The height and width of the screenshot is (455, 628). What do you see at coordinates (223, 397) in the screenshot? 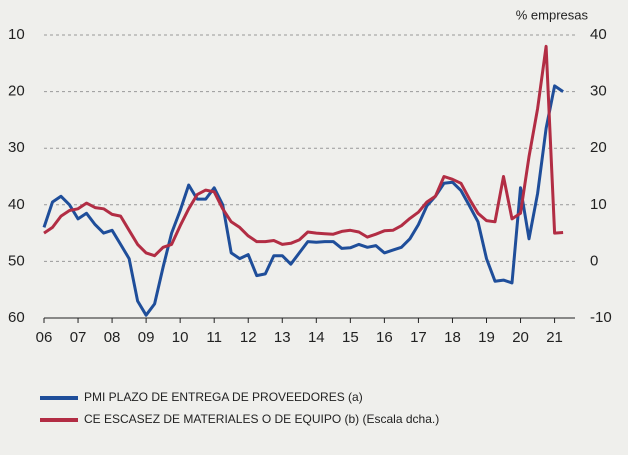
I see `legend-label: PMI PLAZO DE ENTREGA DE PROVEEDORES (a)` at bounding box center [223, 397].